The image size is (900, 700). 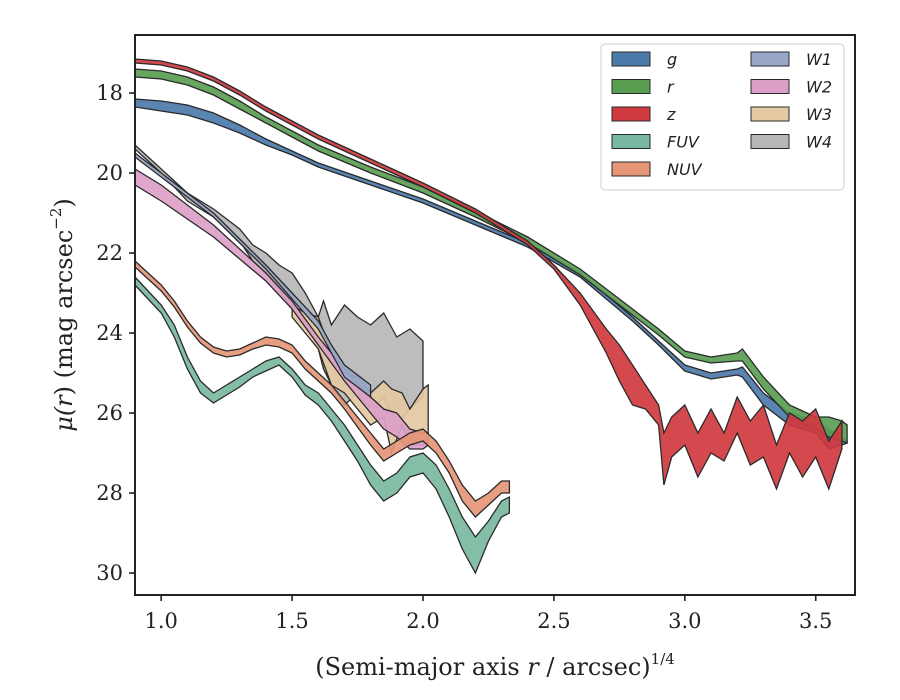 What do you see at coordinates (770, 86) in the screenshot?
I see `legend-swatch-w2` at bounding box center [770, 86].